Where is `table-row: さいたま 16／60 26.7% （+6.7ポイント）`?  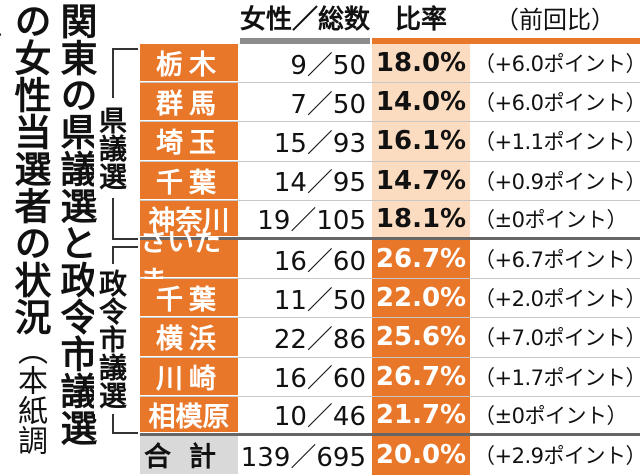
table-row: さいたま 16／60 26.7% （+6.7ポイント） is located at coordinates (390, 262).